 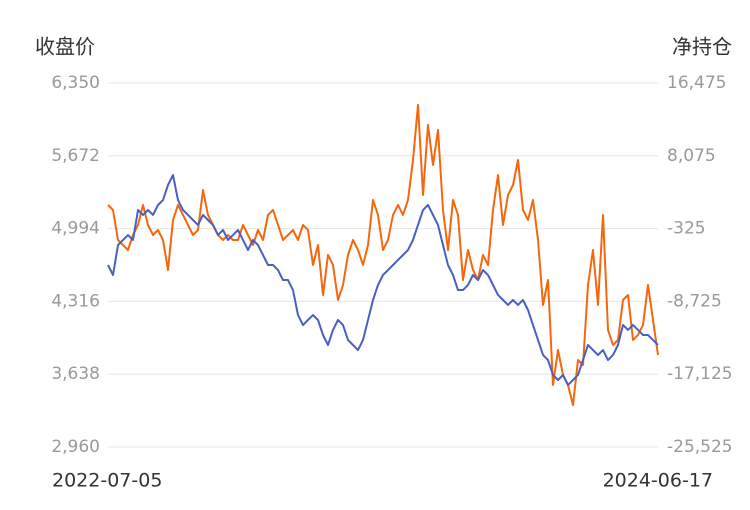 I want to click on x-tick-label: 2024-06-17, so click(x=658, y=481).